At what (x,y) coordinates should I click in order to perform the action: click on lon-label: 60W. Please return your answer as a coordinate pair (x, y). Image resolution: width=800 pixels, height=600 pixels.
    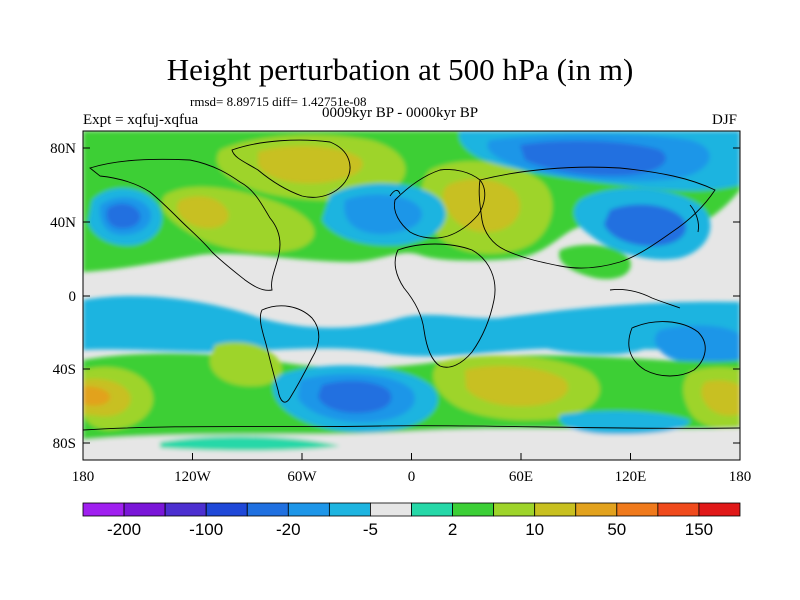
    Looking at the image, I should click on (302, 477).